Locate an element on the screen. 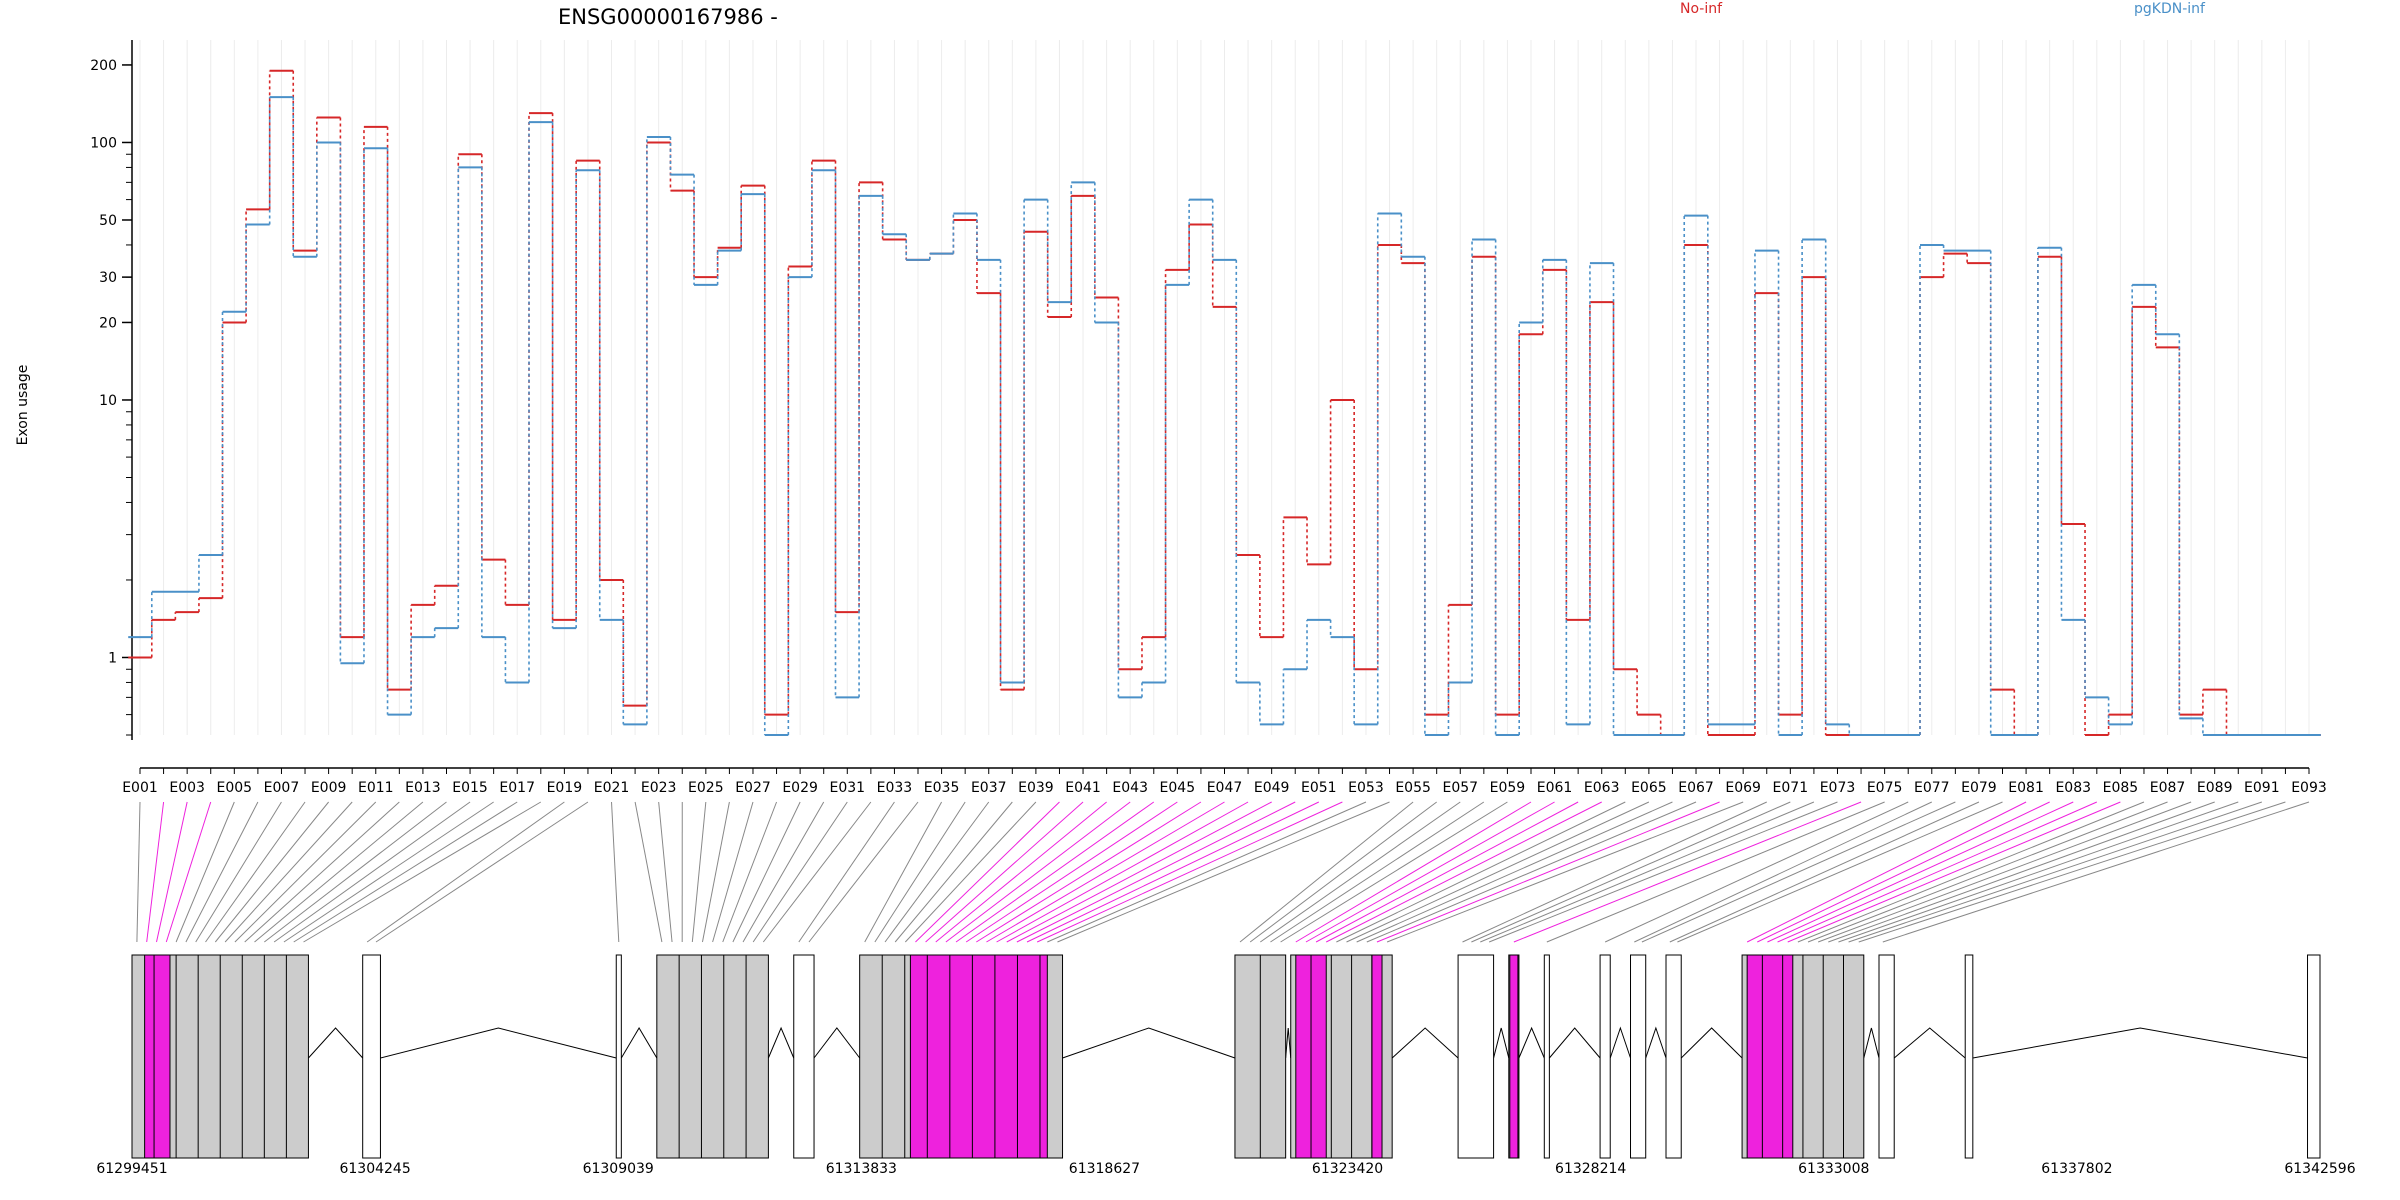 This screenshot has height=1200, width=2400. x-tick-label: E081 is located at coordinates (2026, 788).